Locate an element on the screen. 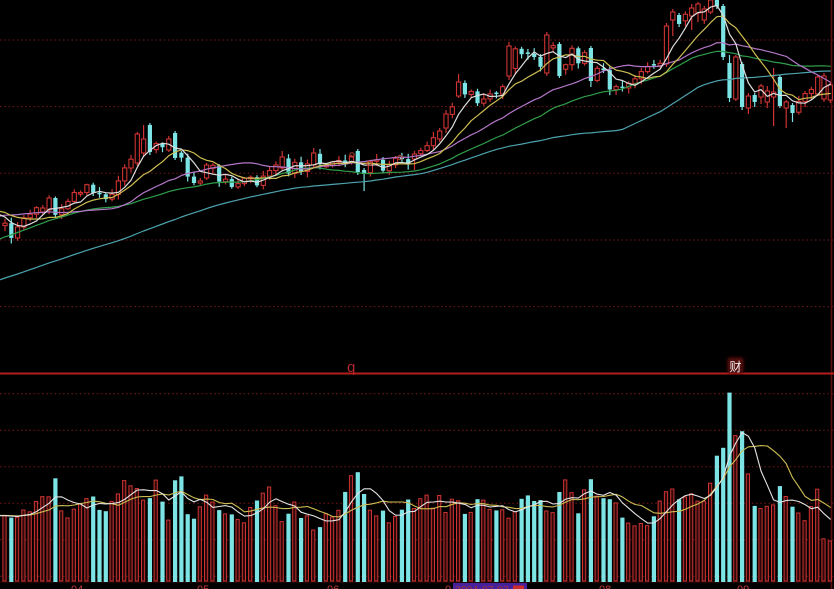 Image resolution: width=834 pixels, height=589 pixels. svg-text: 0 is located at coordinates (448, 586).